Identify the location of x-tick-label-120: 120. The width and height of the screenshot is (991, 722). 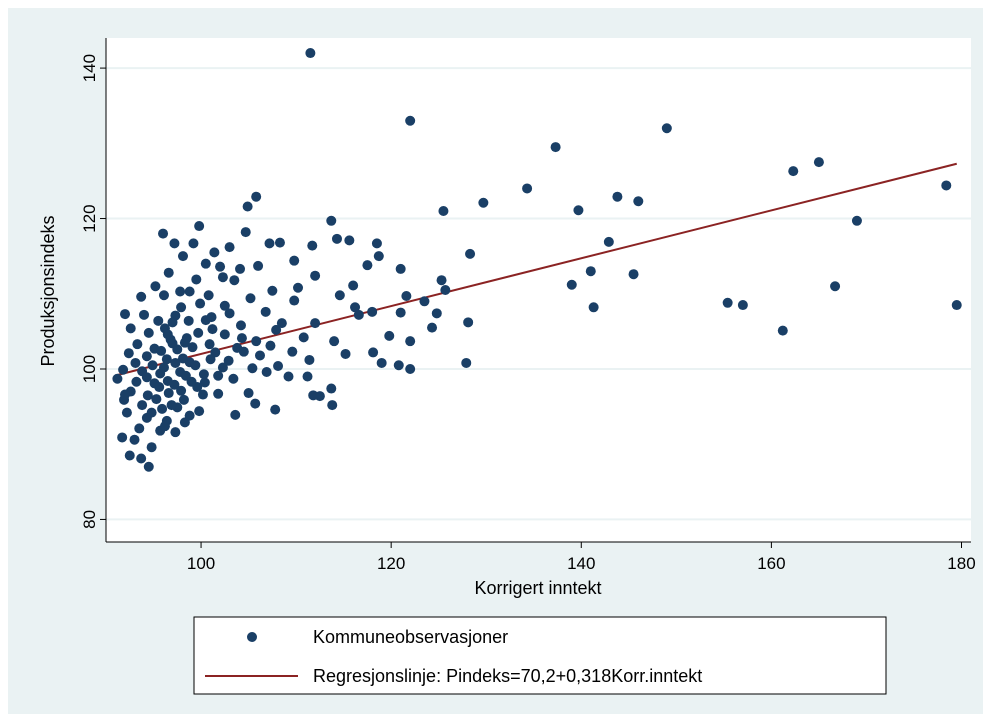
(391, 563).